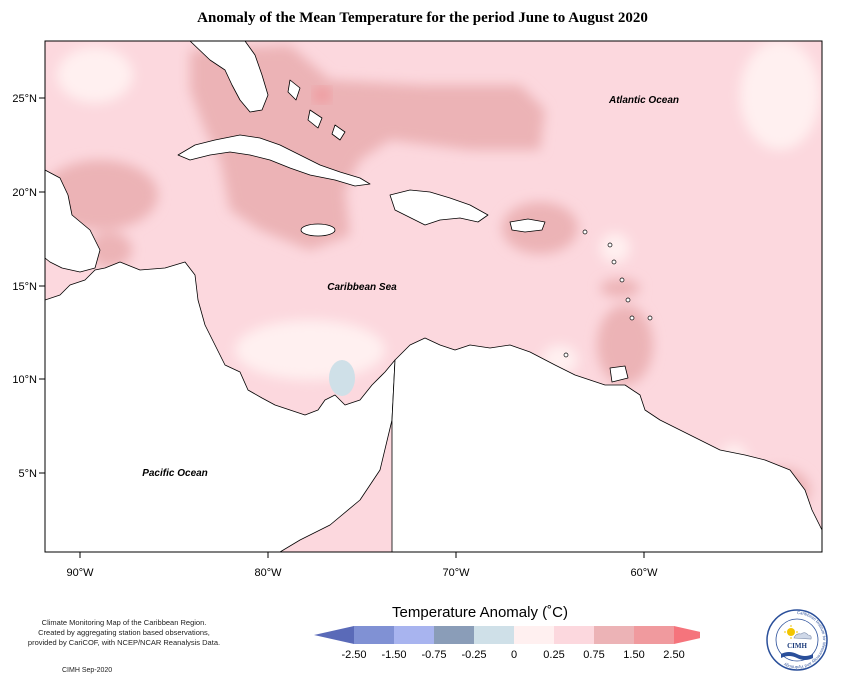 Image resolution: width=845 pixels, height=684 pixels. I want to click on legend-label: -0.75, so click(433, 655).